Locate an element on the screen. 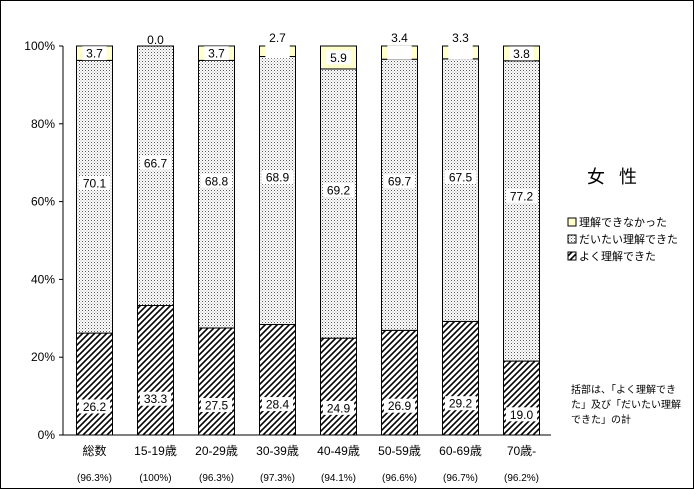  data-label: 66.7 is located at coordinates (156, 163).